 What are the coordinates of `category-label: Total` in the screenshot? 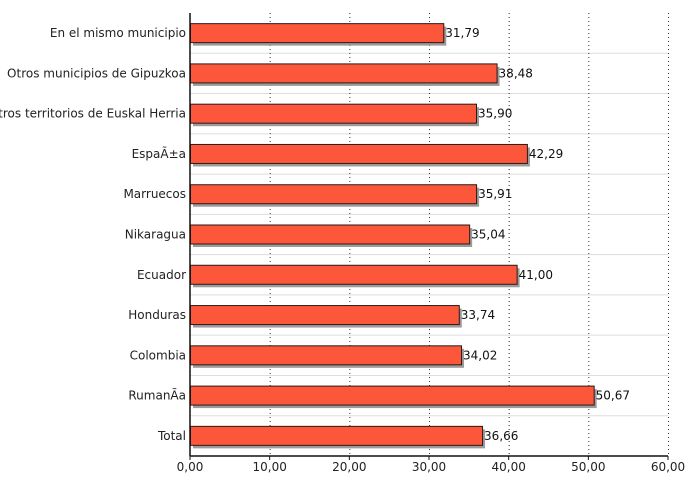 It's located at (171, 436).